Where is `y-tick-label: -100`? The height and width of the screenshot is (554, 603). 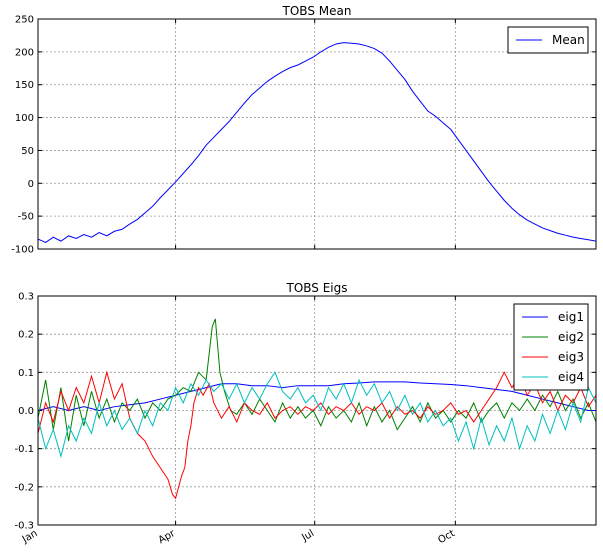 y-tick-label: -100 is located at coordinates (22, 250).